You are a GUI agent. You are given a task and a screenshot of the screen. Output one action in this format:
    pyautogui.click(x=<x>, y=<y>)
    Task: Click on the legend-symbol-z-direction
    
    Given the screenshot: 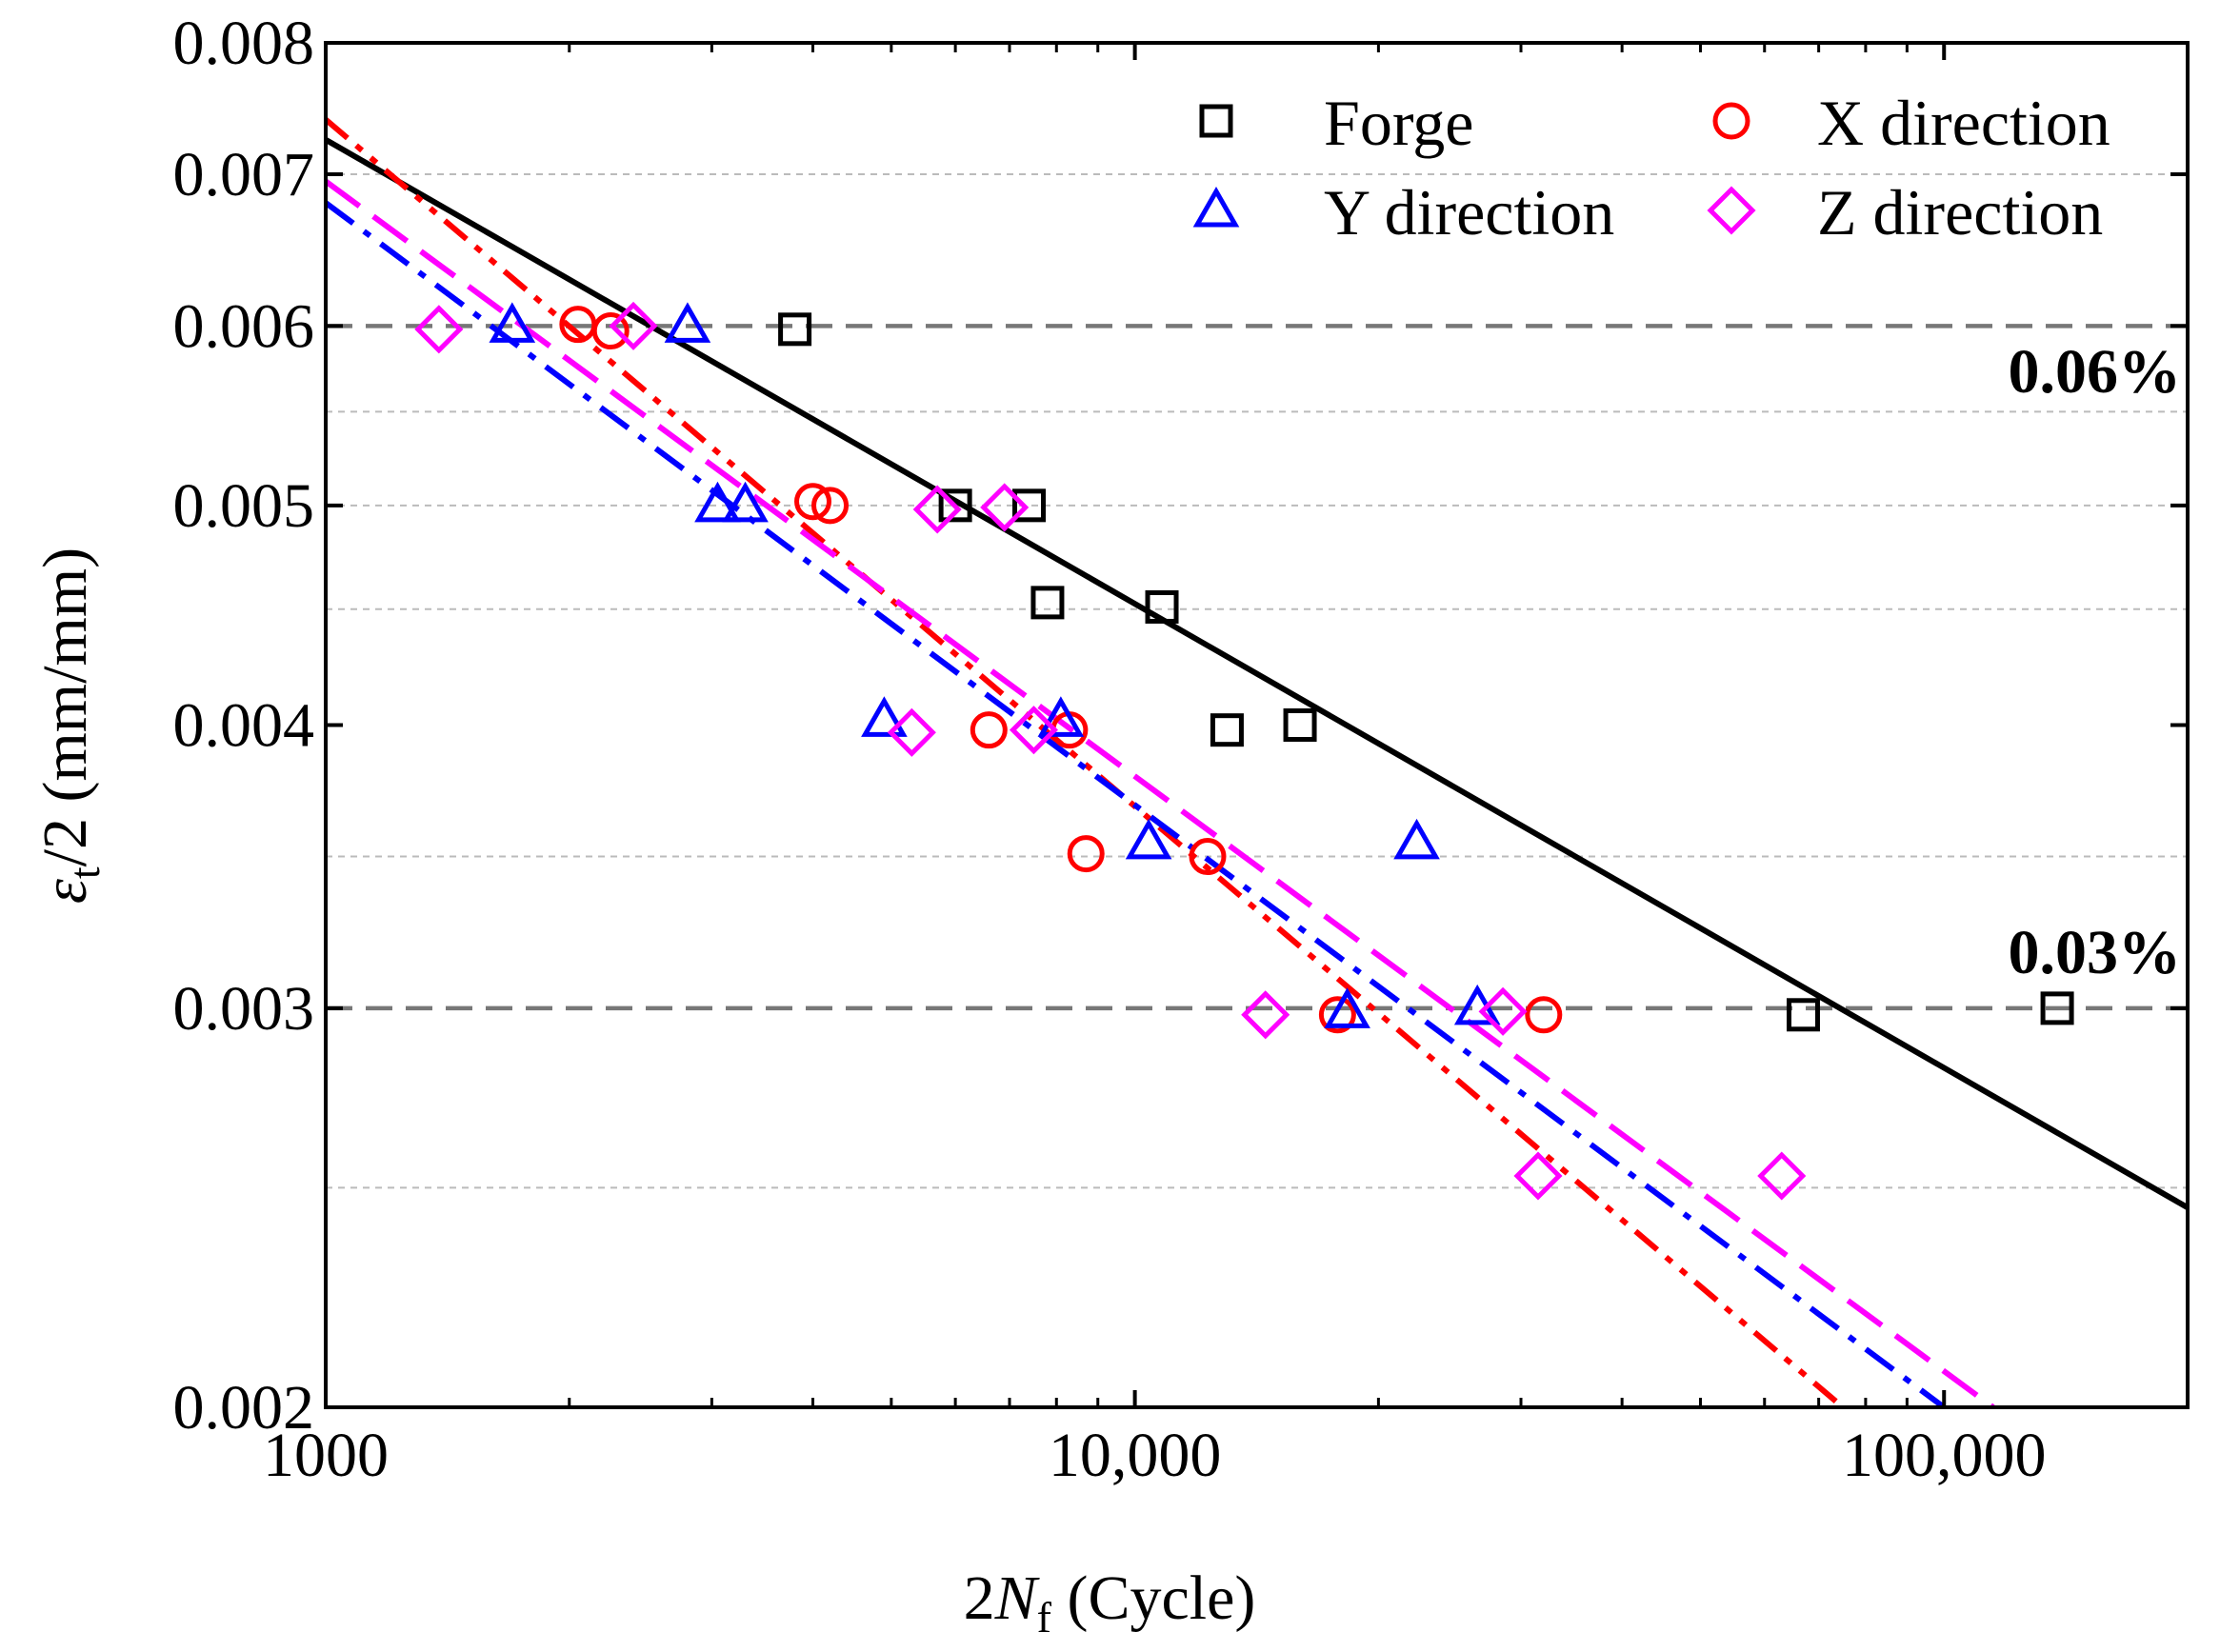 What is the action you would take?
    pyautogui.click(x=1731, y=210)
    